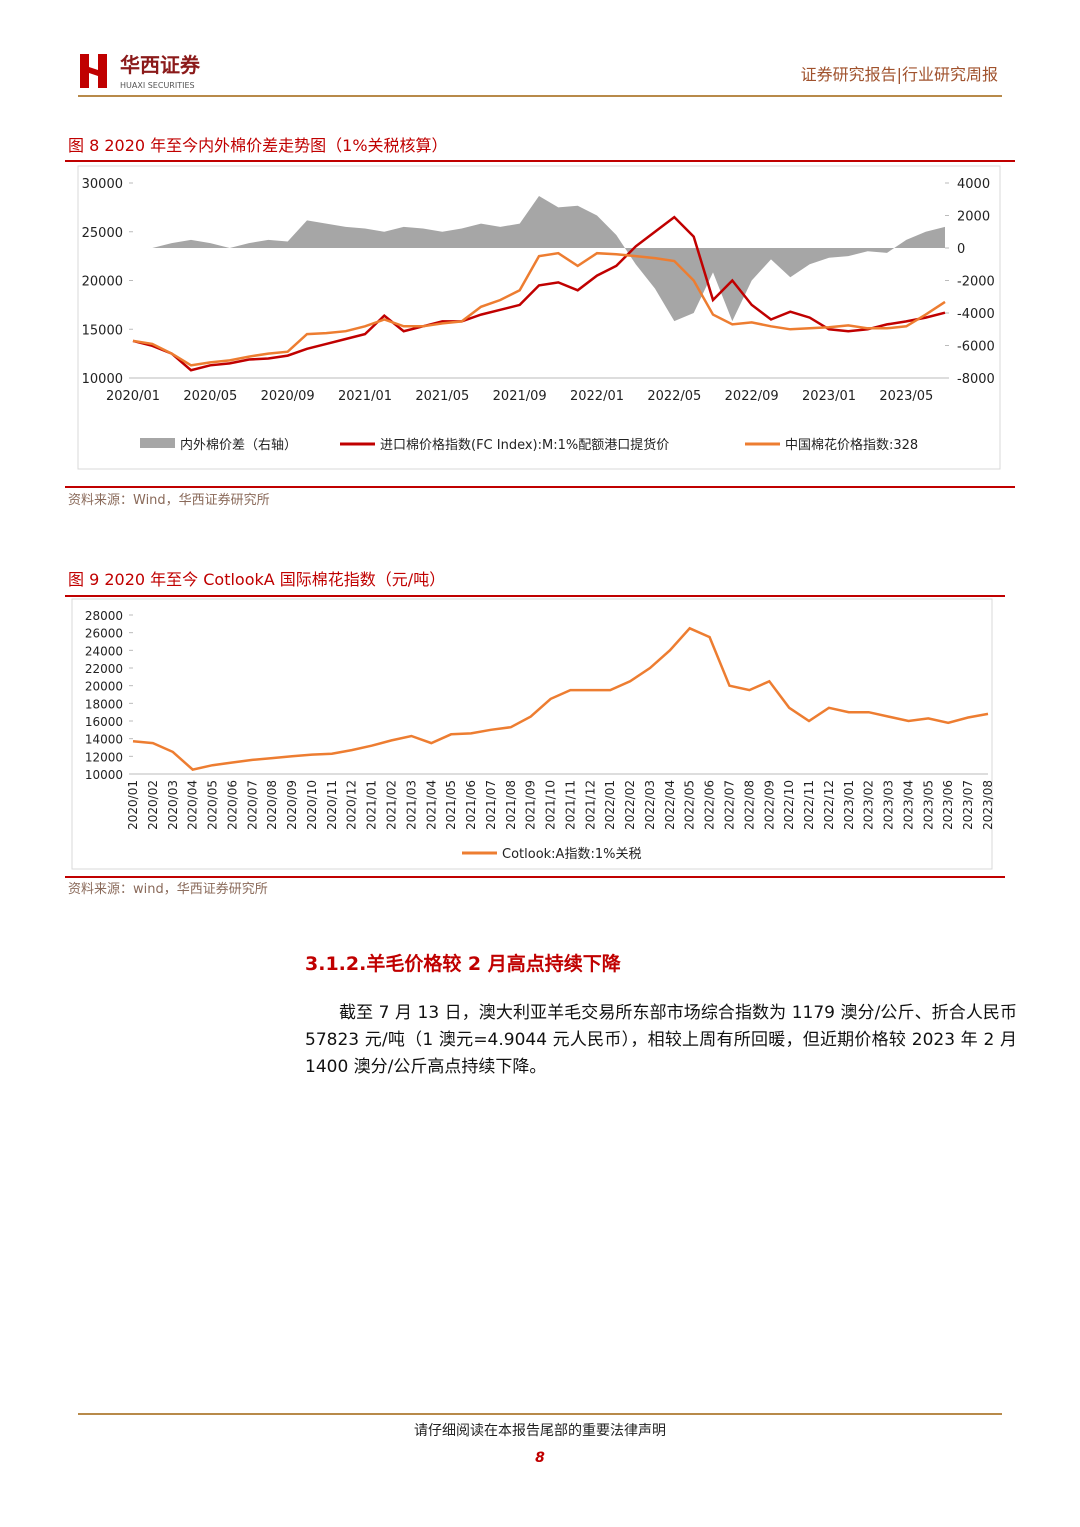 The width and height of the screenshot is (1080, 1527). Describe the element at coordinates (976, 379) in the screenshot. I see `y2-tick-label: -8000` at that location.